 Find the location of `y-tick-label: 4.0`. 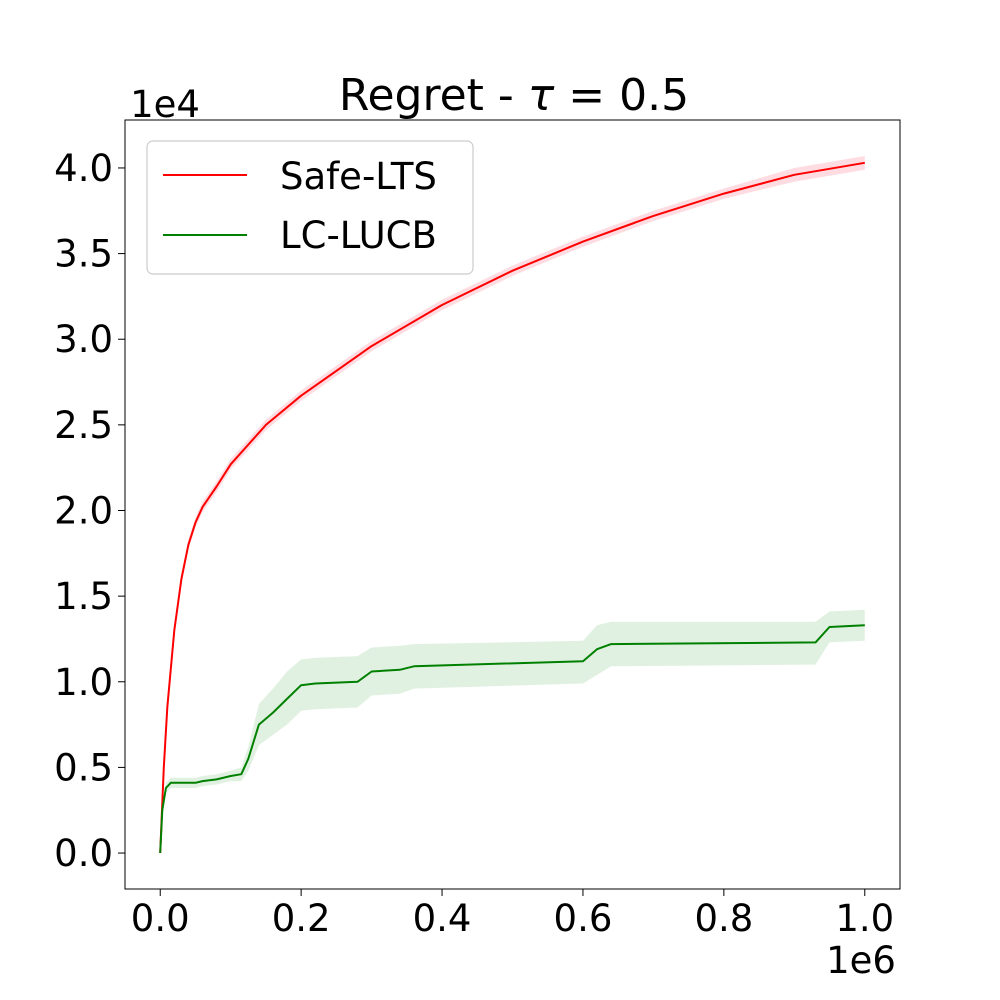

y-tick-label: 4.0 is located at coordinates (83, 168).